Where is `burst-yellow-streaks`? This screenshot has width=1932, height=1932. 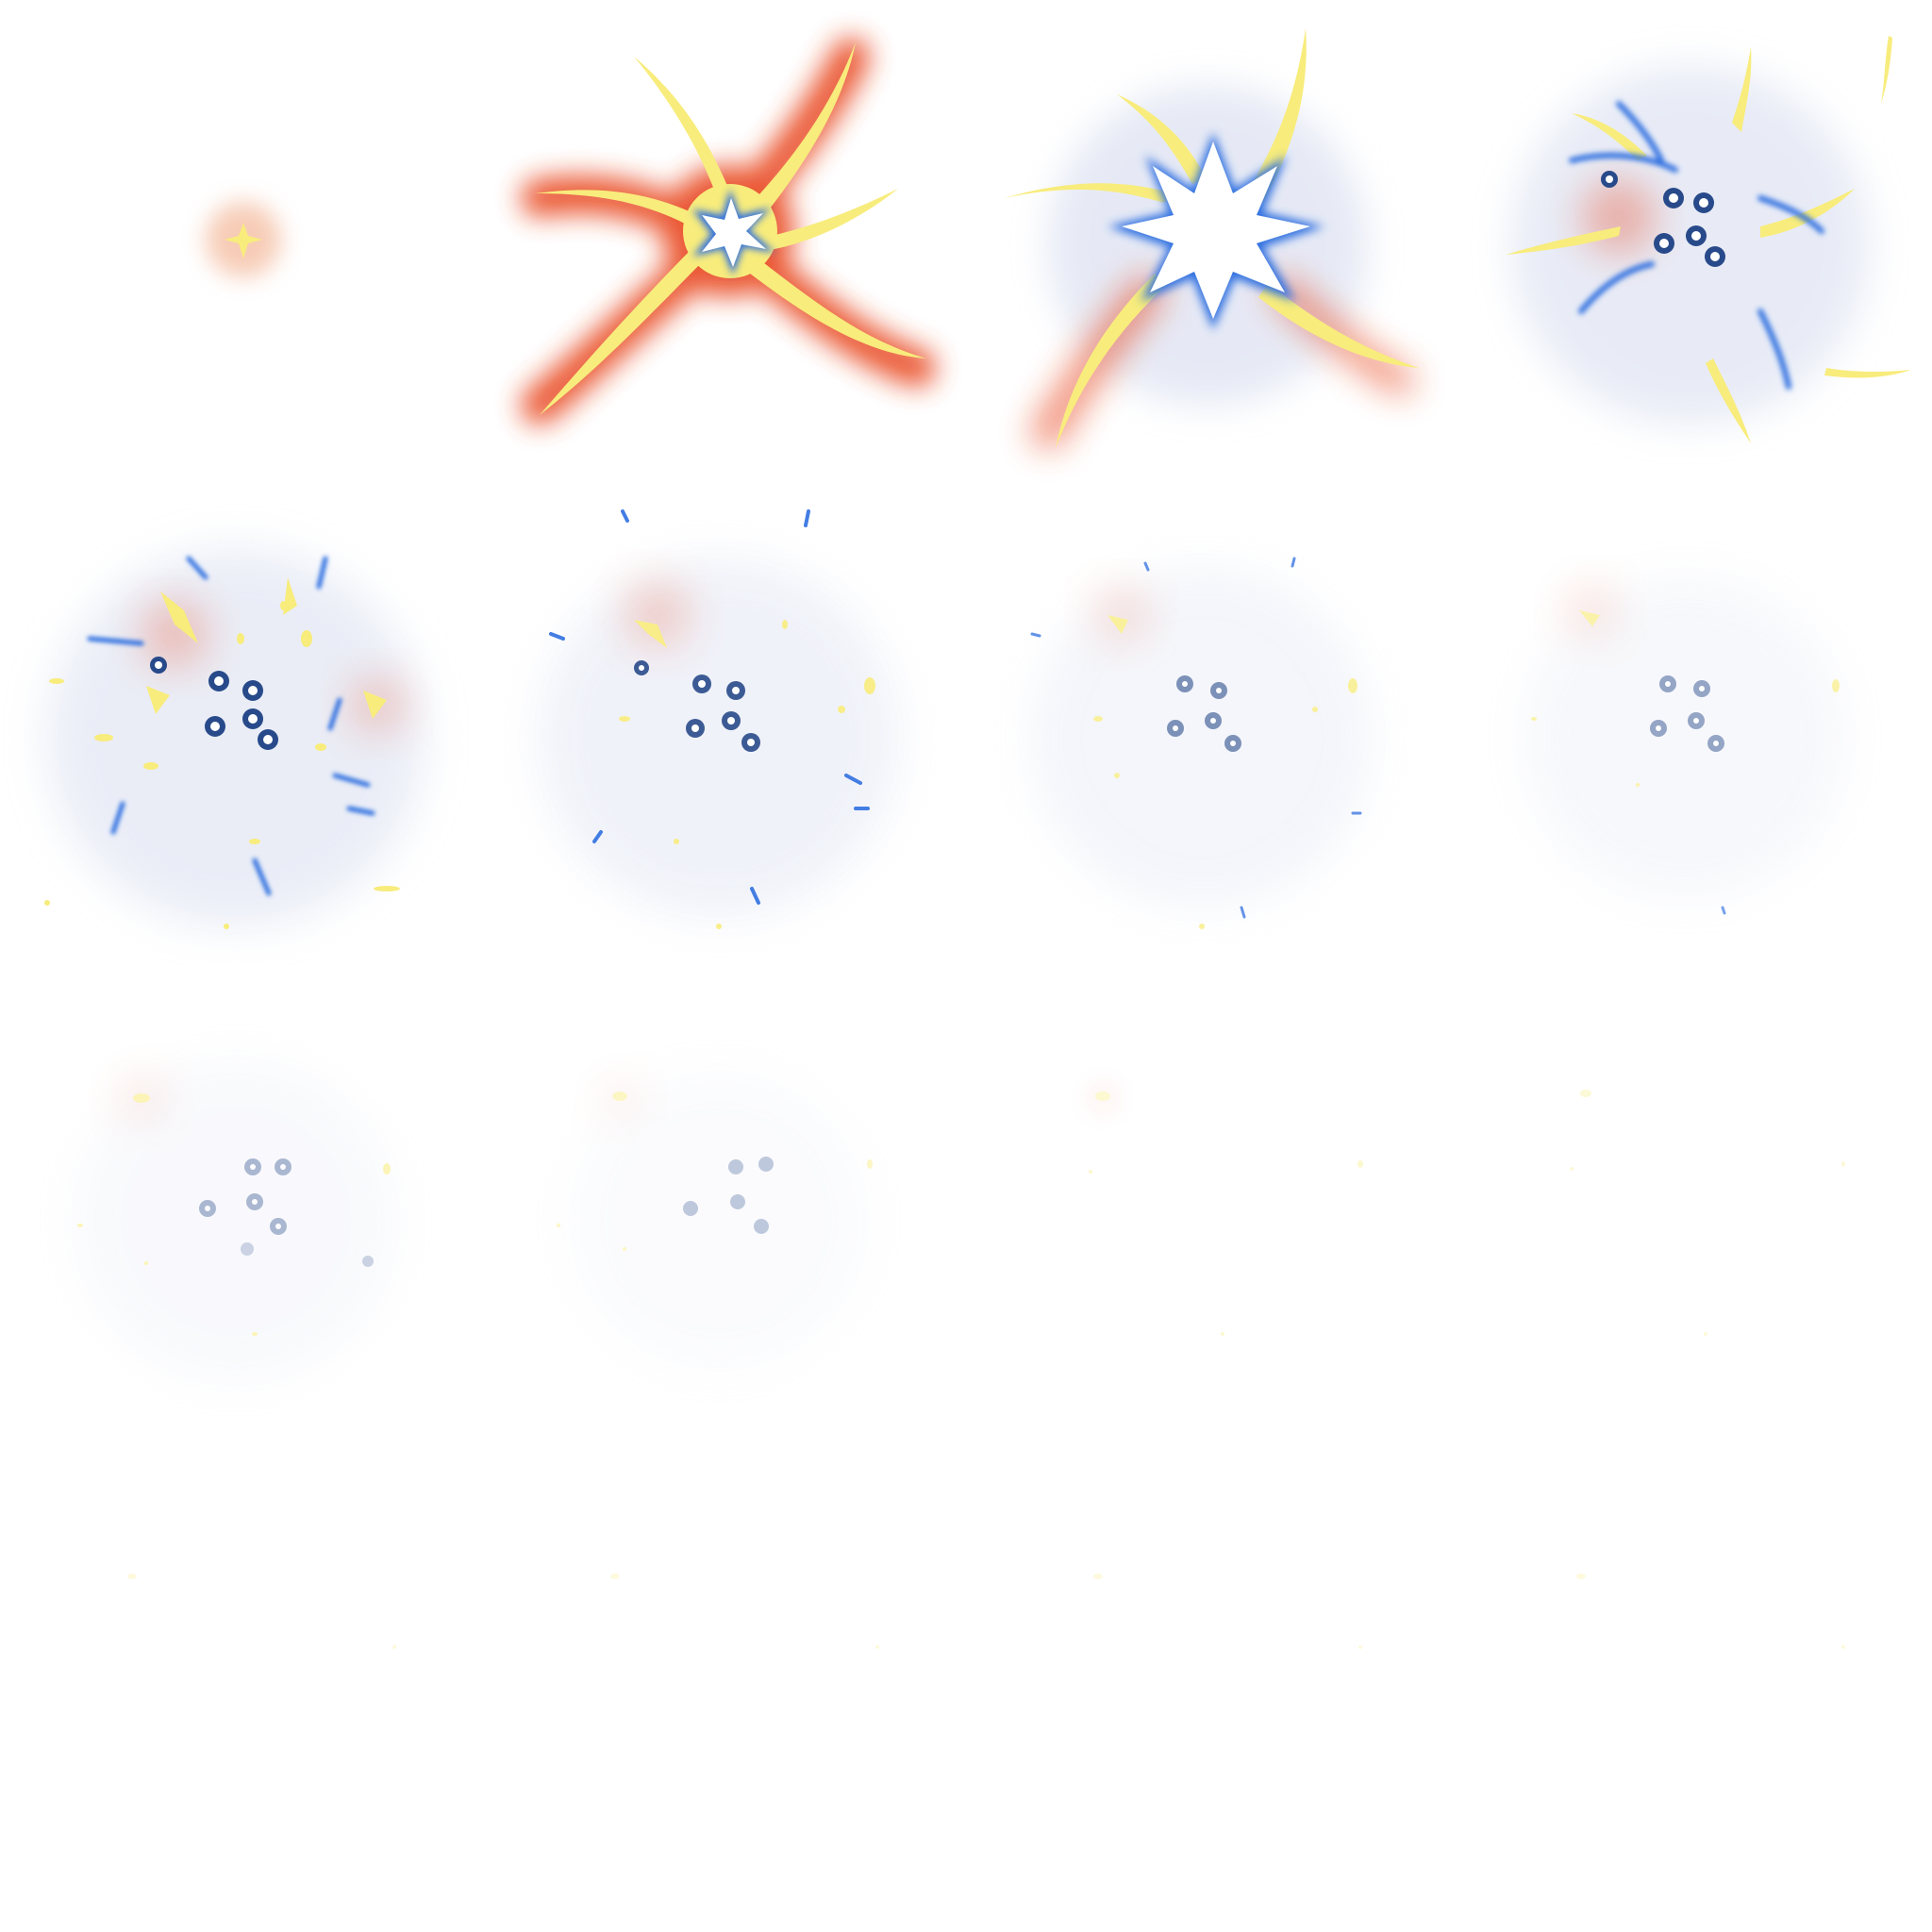
burst-yellow-streaks is located at coordinates (730, 228).